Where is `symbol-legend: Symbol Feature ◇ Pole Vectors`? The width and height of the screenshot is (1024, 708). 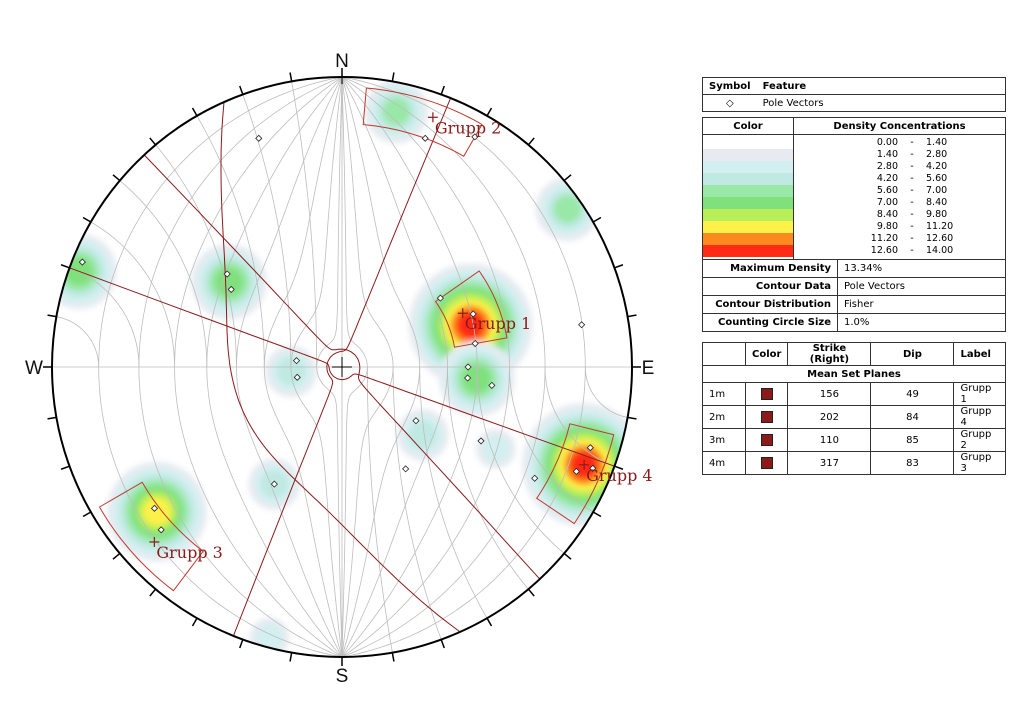 symbol-legend: Symbol Feature ◇ Pole Vectors is located at coordinates (854, 94).